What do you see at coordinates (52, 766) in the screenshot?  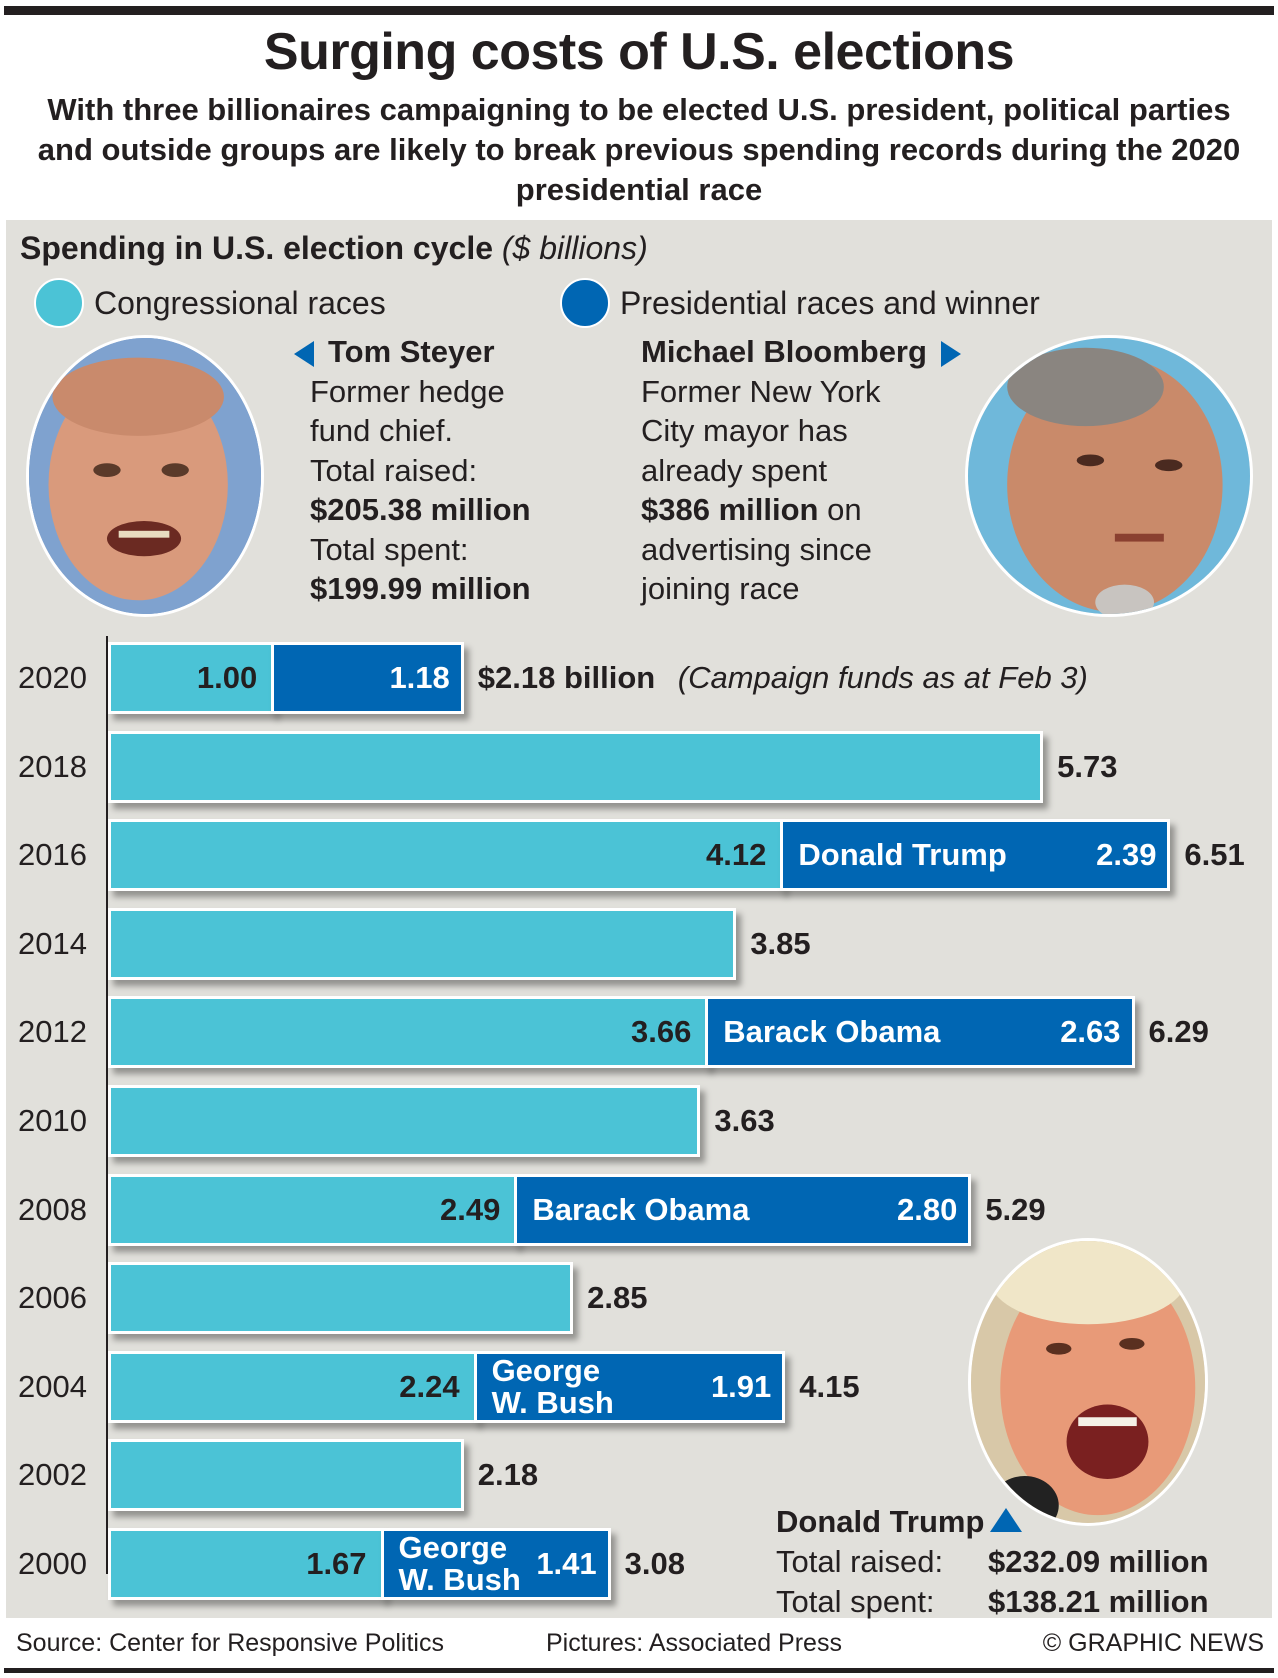 I see `year-label: 2018` at bounding box center [52, 766].